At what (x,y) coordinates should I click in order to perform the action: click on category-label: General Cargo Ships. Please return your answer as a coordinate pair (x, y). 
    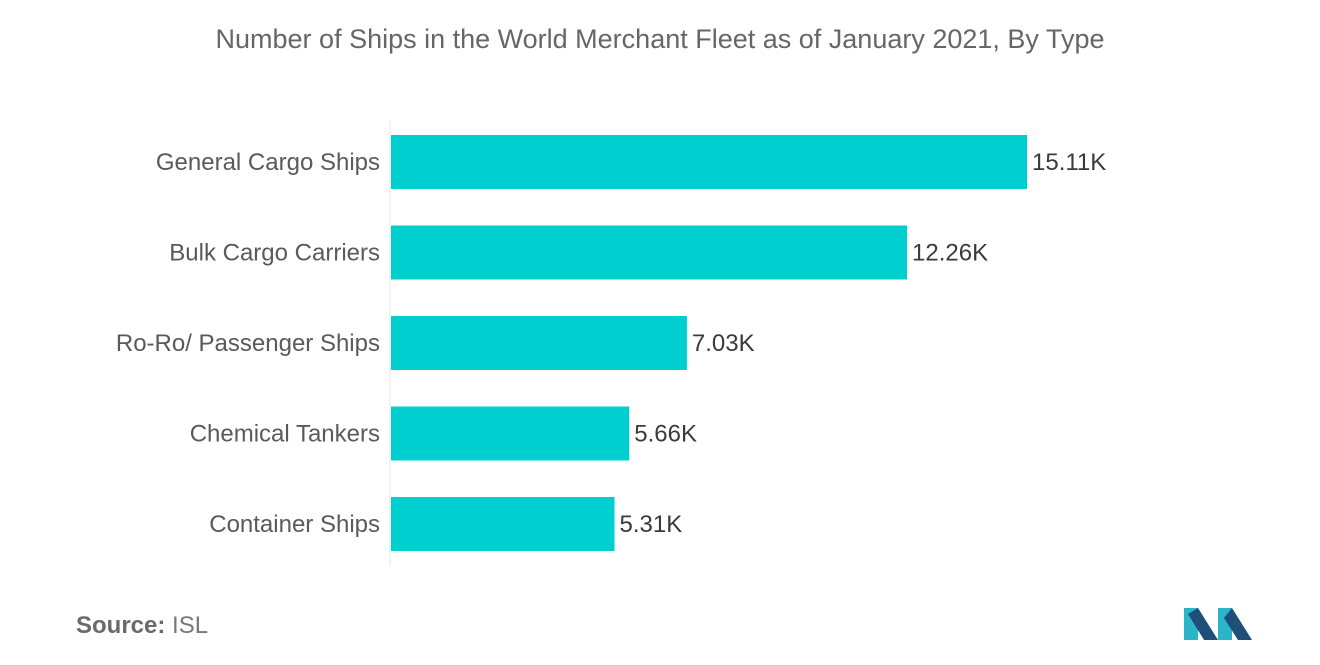
    Looking at the image, I should click on (268, 162).